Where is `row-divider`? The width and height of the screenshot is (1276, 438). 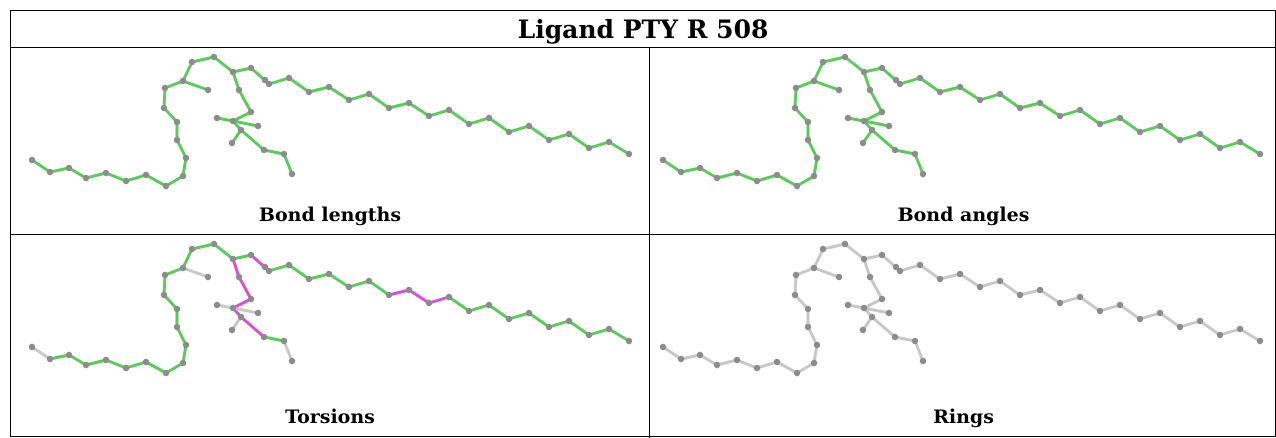
row-divider is located at coordinates (643, 234).